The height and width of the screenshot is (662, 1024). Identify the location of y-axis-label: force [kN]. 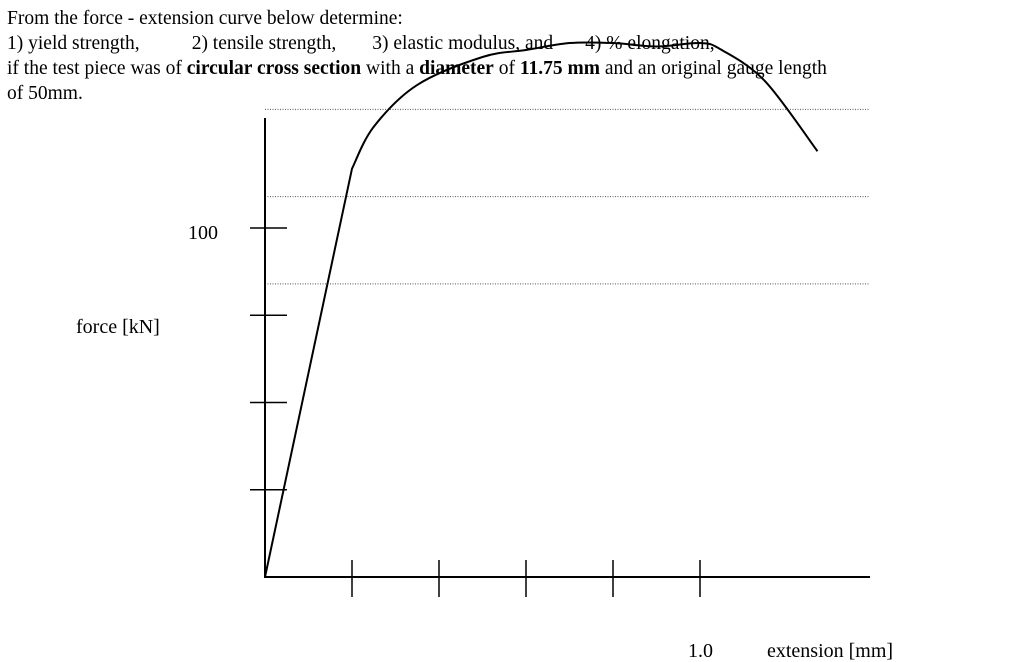
(118, 327).